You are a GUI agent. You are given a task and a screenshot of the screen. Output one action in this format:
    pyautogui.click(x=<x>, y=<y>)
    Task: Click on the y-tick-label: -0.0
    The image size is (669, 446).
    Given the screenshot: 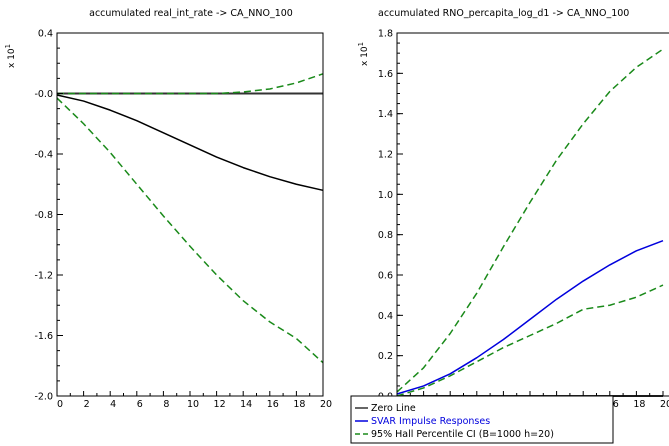 What is the action you would take?
    pyautogui.click(x=43, y=94)
    